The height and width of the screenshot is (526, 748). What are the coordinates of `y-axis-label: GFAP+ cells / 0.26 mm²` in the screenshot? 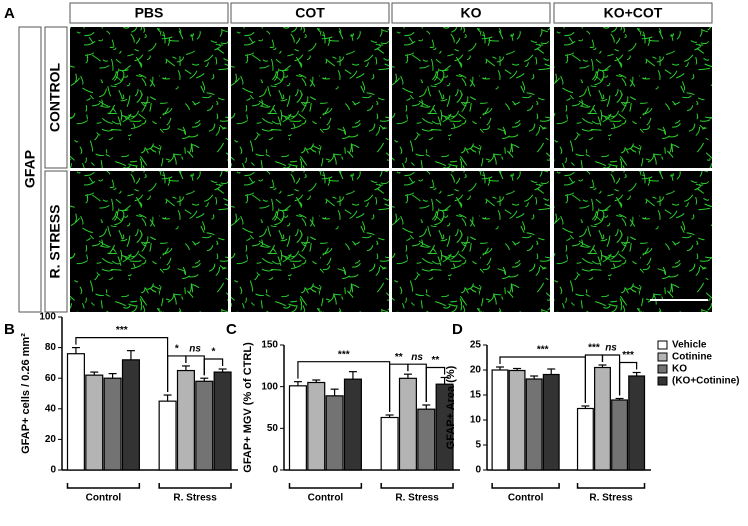 It's located at (26, 393).